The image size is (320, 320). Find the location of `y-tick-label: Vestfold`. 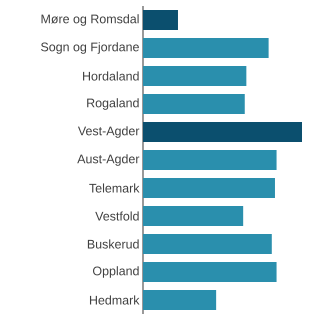

y-tick-label: Vestfold is located at coordinates (117, 216).